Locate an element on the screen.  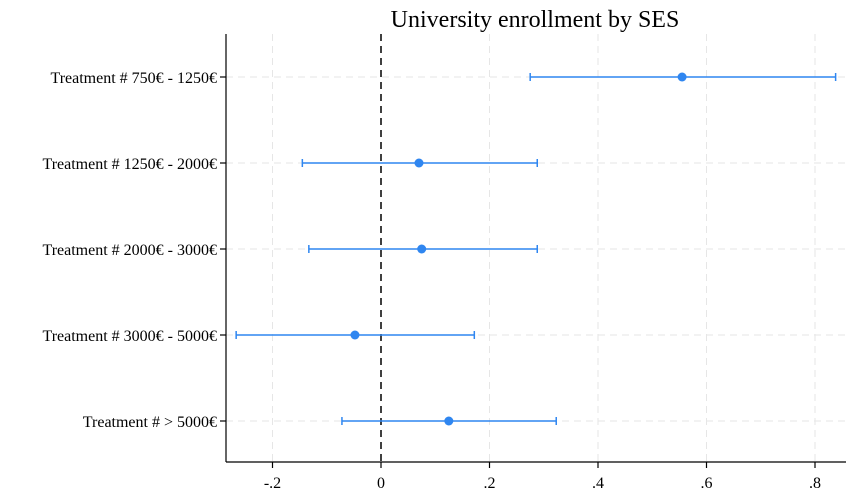
y-tick-label: Treatment # 750€ - 1250€ is located at coordinates (133, 78).